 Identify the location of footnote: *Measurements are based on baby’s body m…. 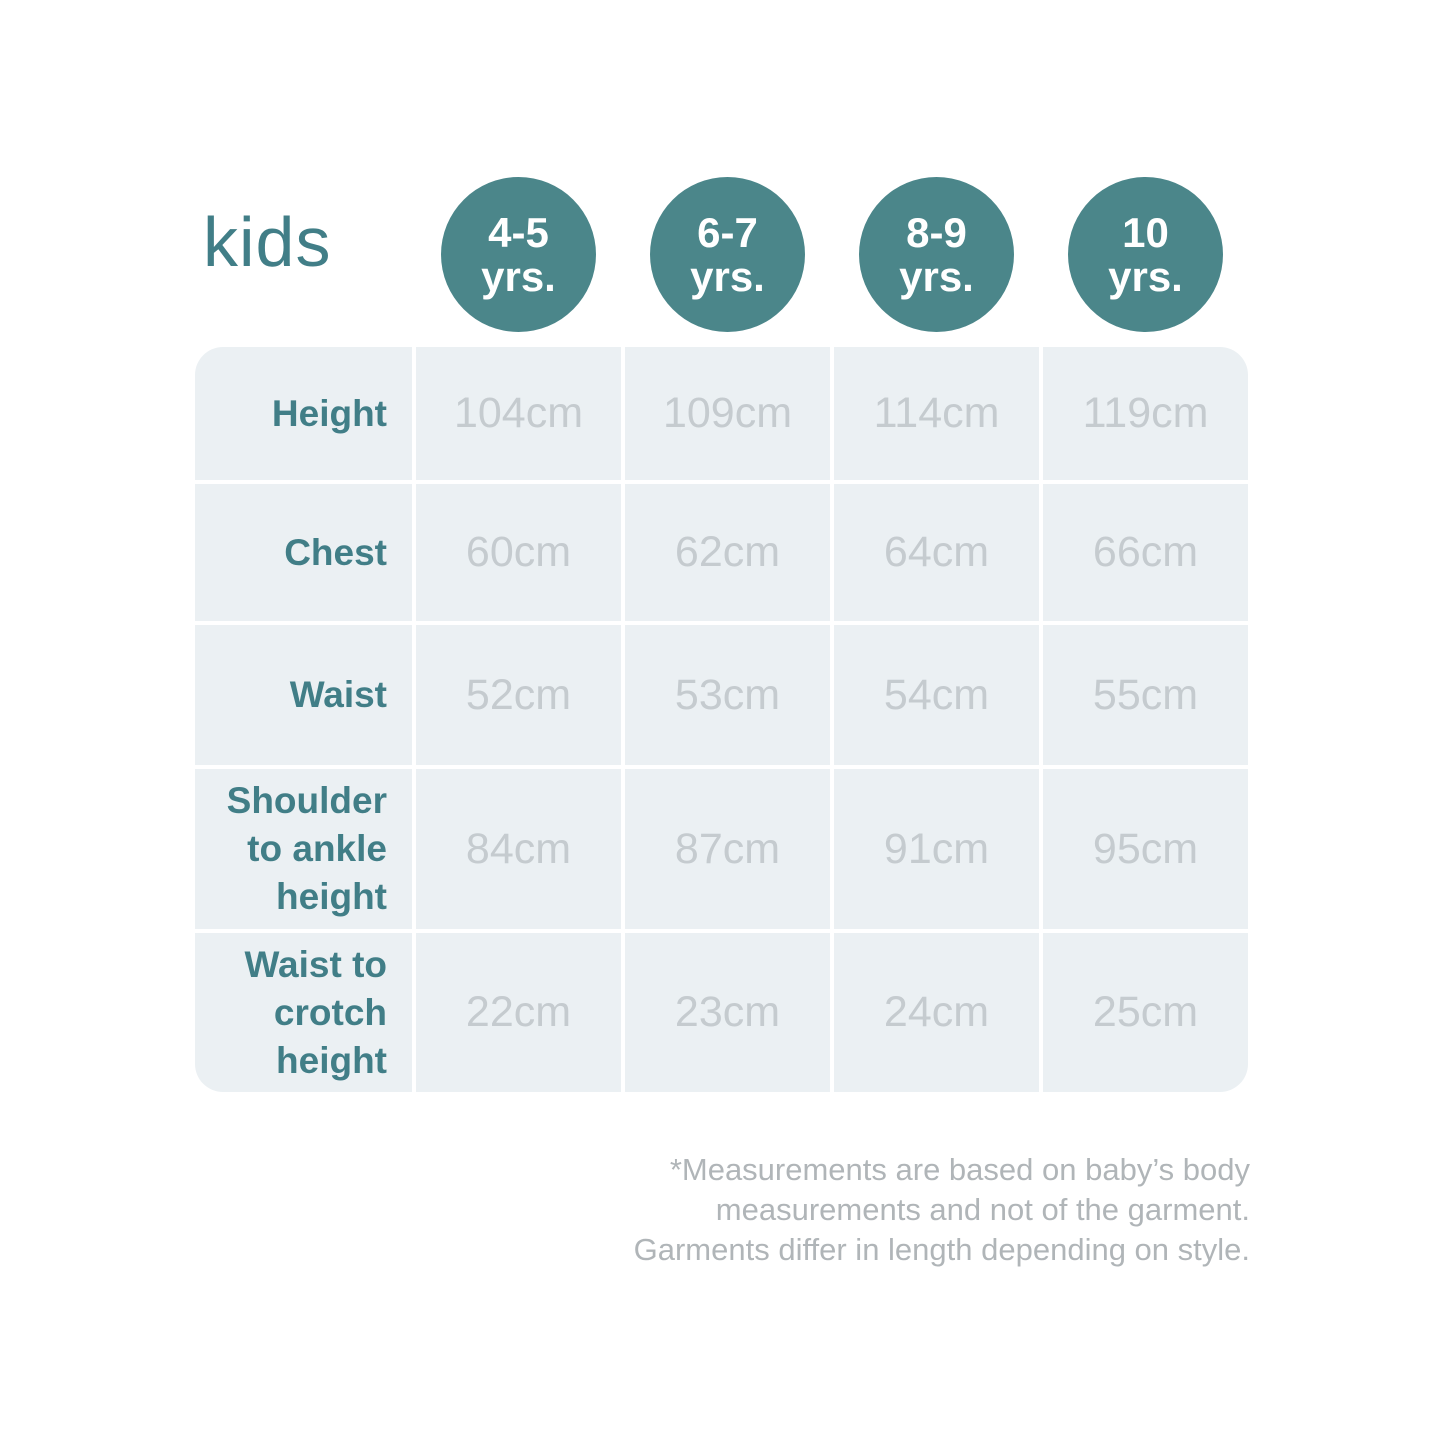
(942, 1210).